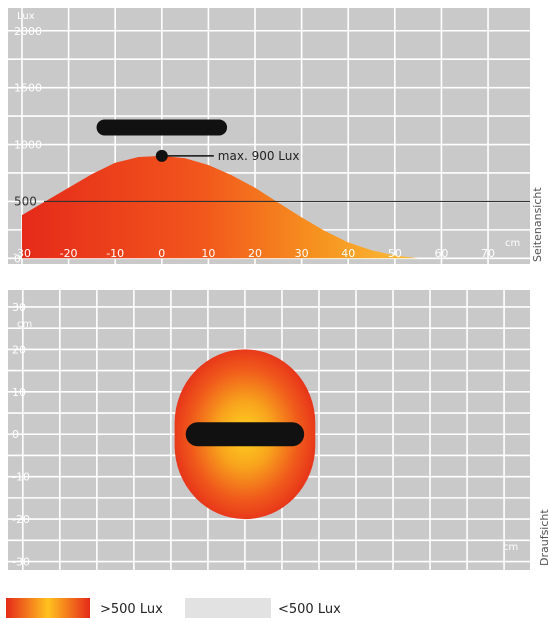 This screenshot has height=618, width=548. I want to click on legend-label-above-500: >500 Lux, so click(131, 609).